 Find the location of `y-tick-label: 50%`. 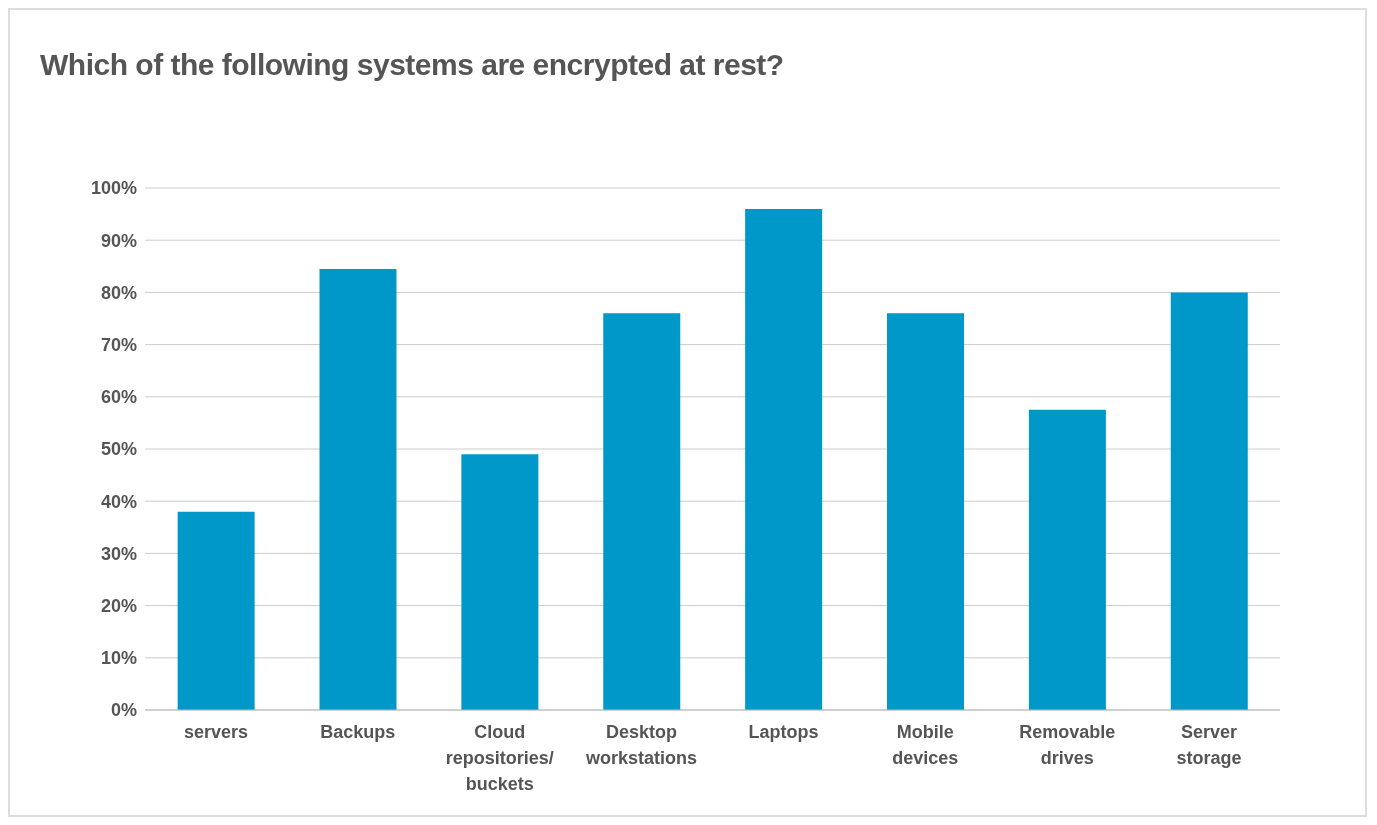

y-tick-label: 50% is located at coordinates (118, 449).